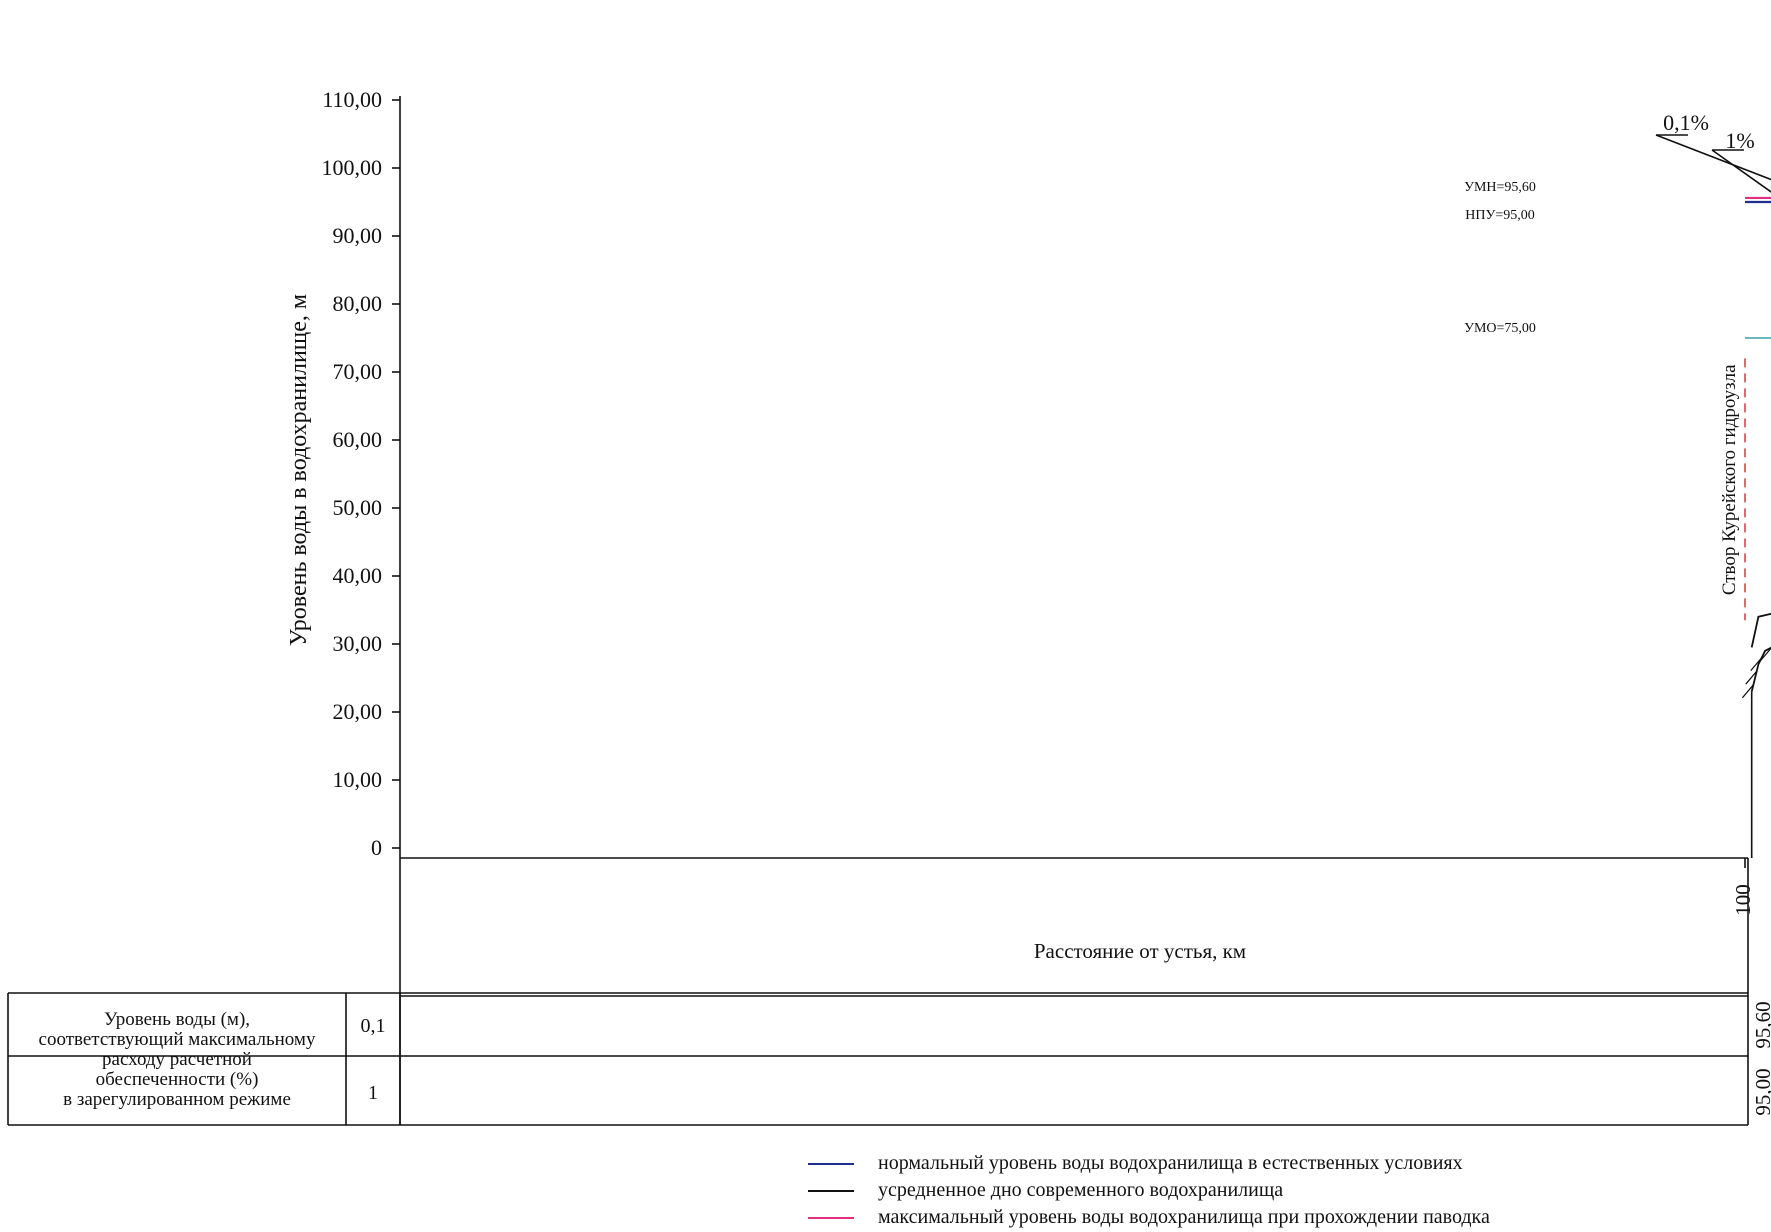  I want to click on y-tick-label: 100,00, so click(352, 167).